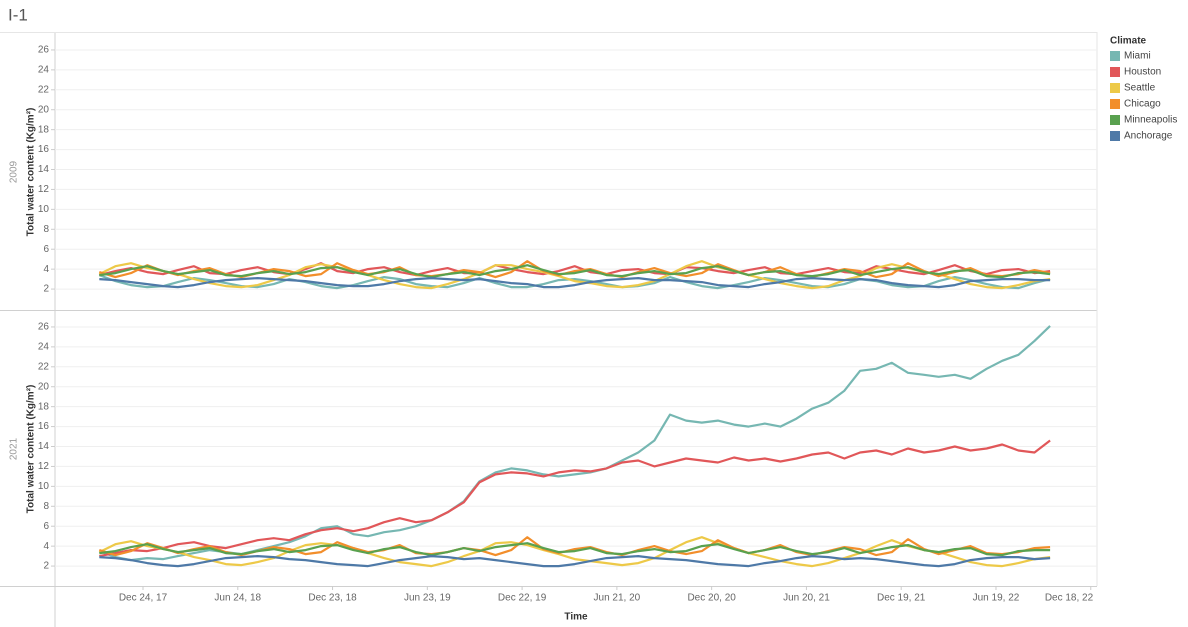 The width and height of the screenshot is (1188, 627). Describe the element at coordinates (1142, 104) in the screenshot. I see `legend-label: Chicago` at that location.